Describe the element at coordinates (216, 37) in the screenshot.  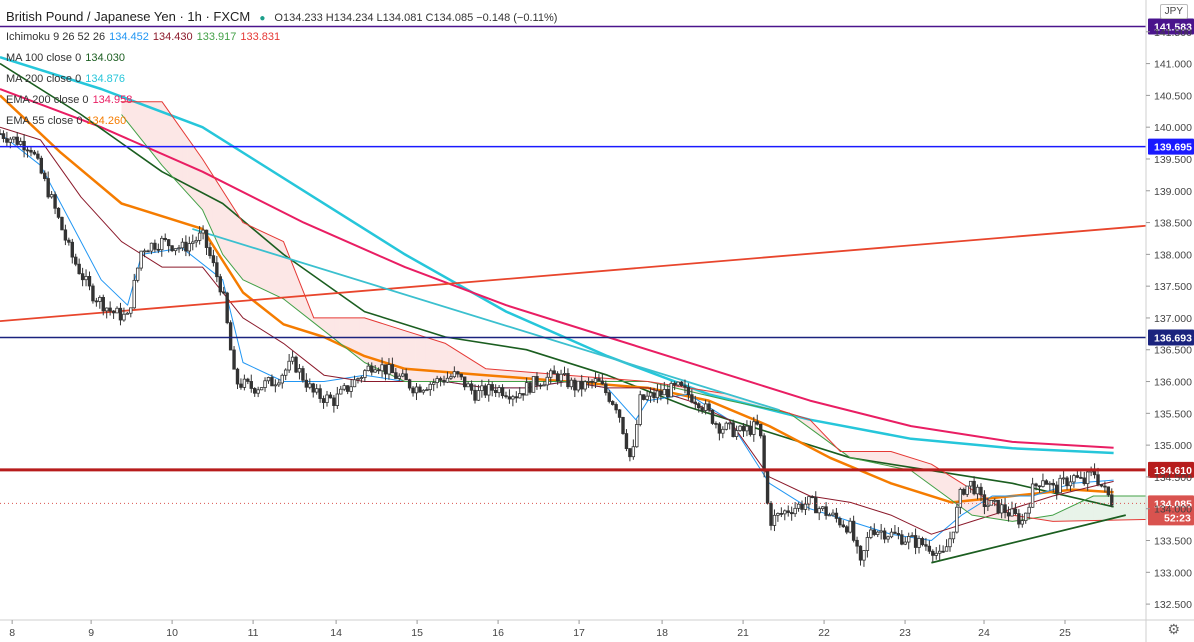
I see `indicator-value: 133.917` at that location.